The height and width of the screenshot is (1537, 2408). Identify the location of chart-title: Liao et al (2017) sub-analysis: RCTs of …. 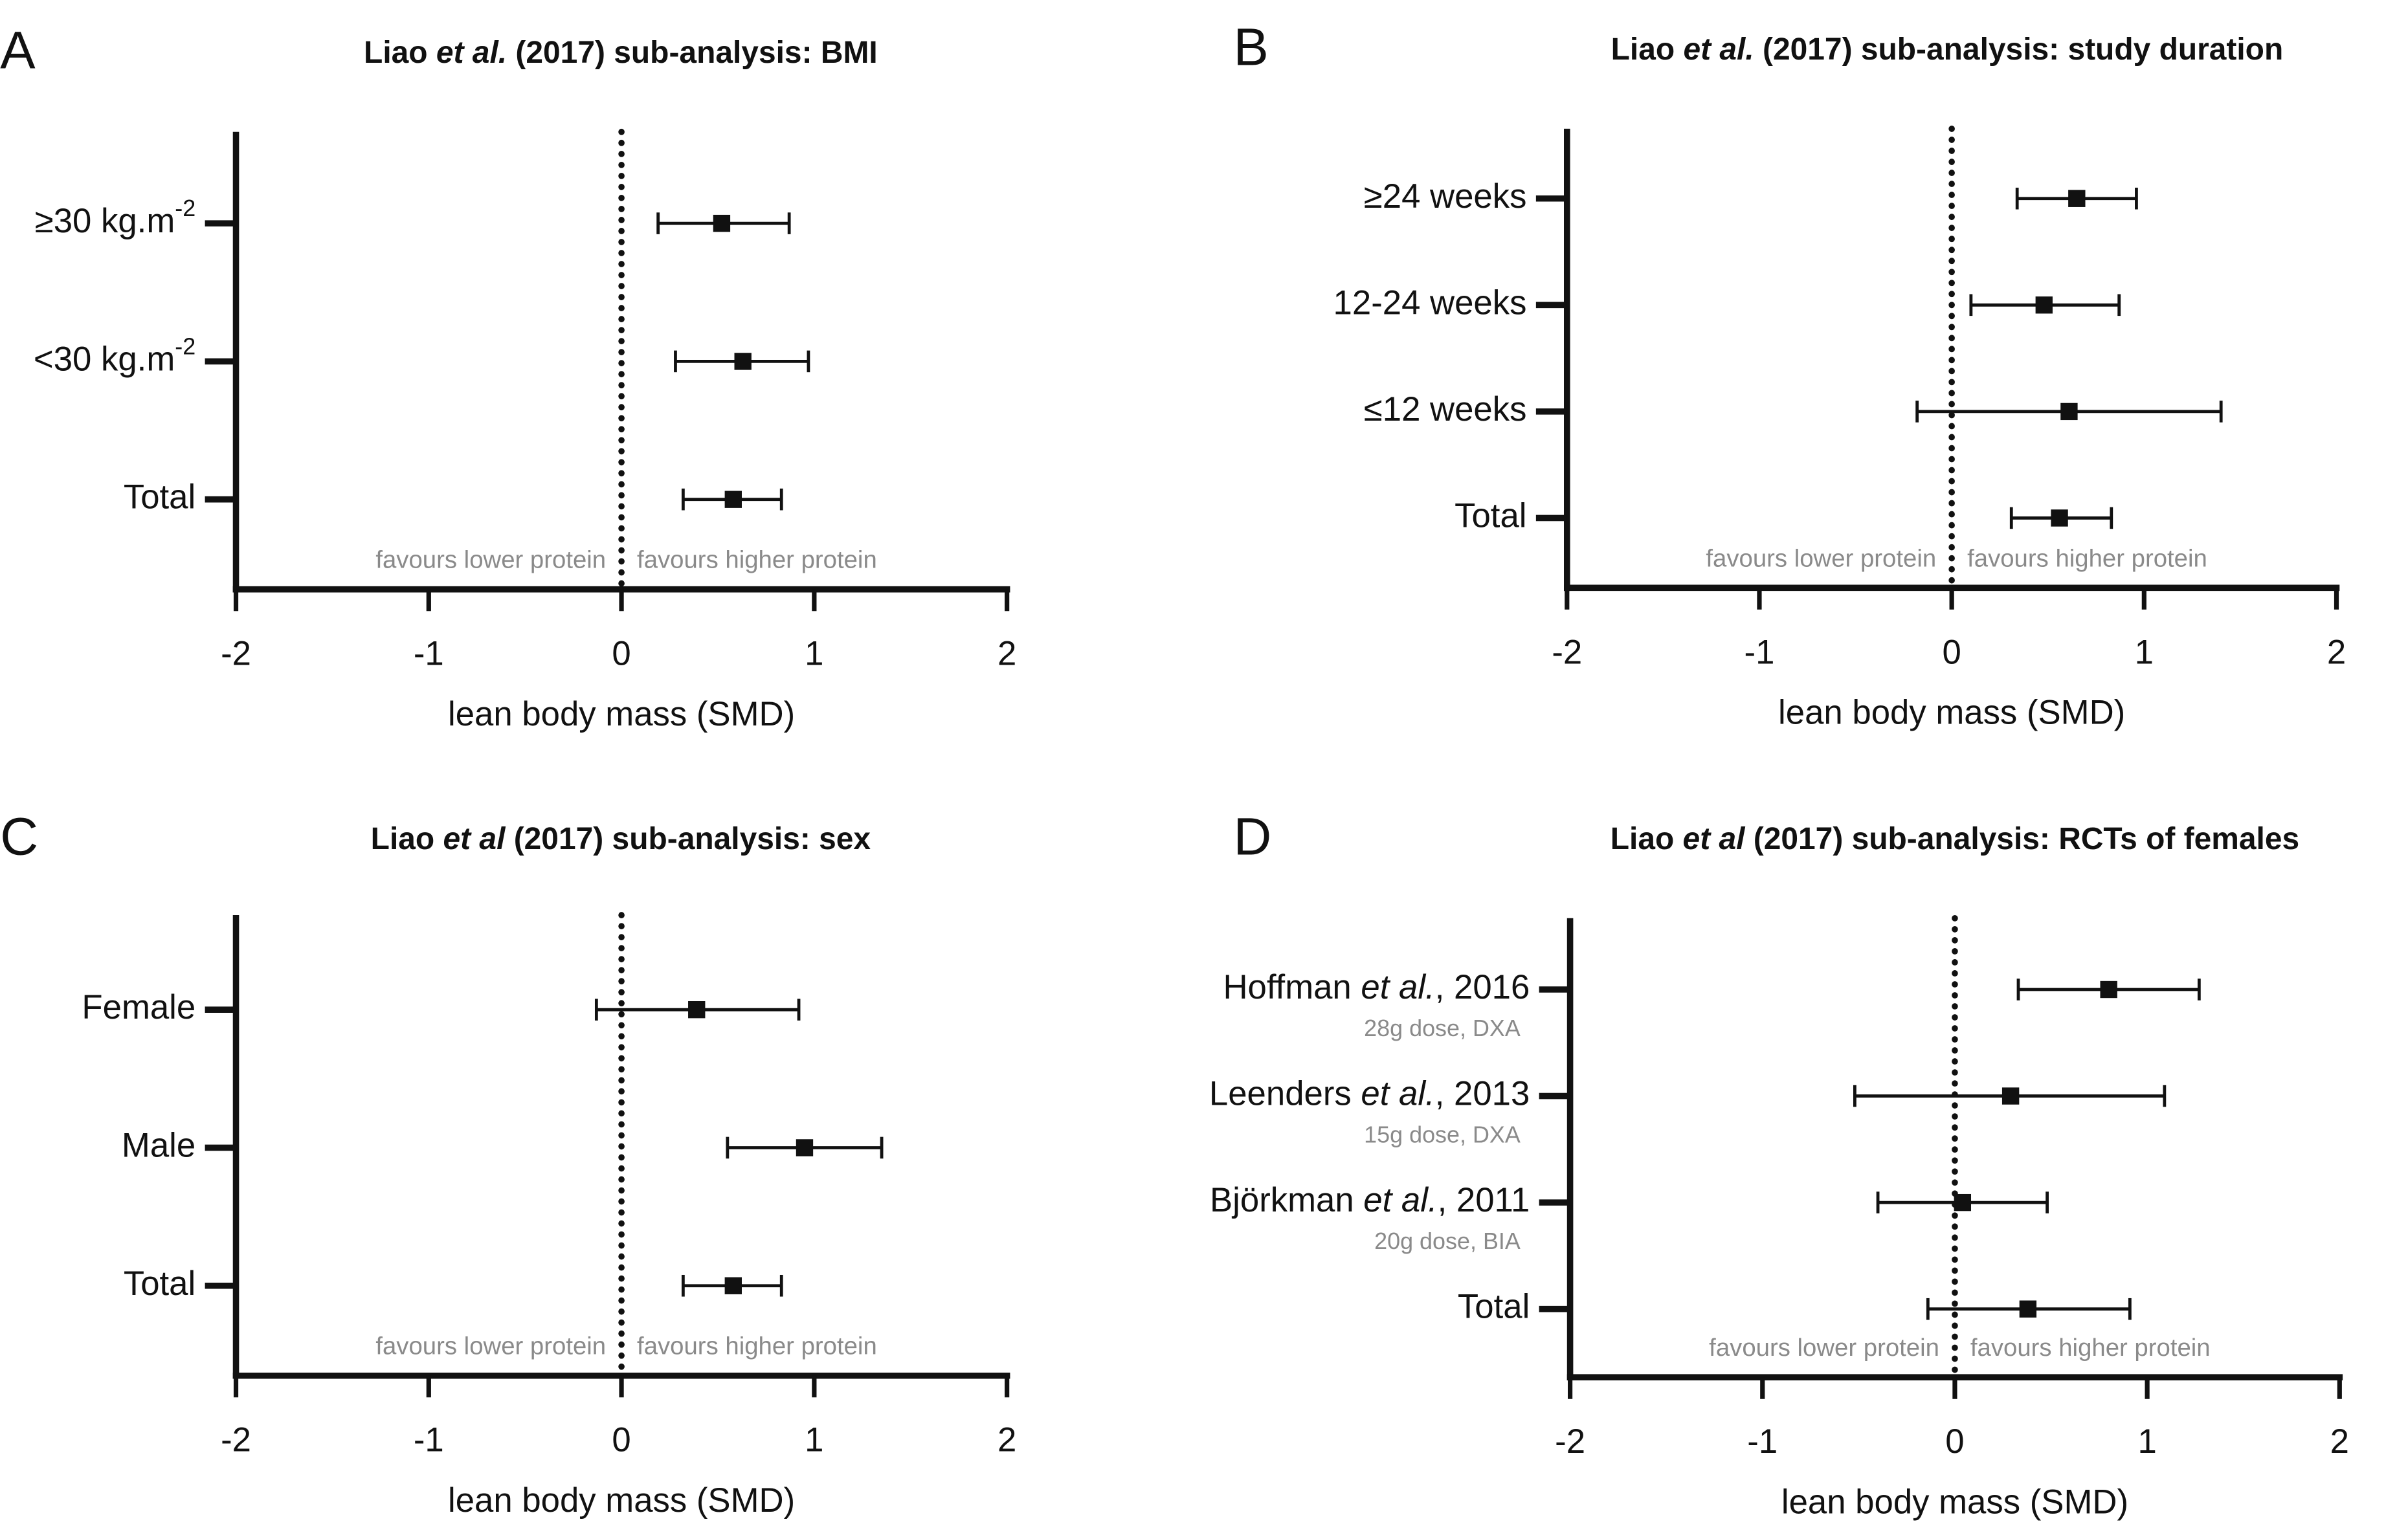
(1955, 839).